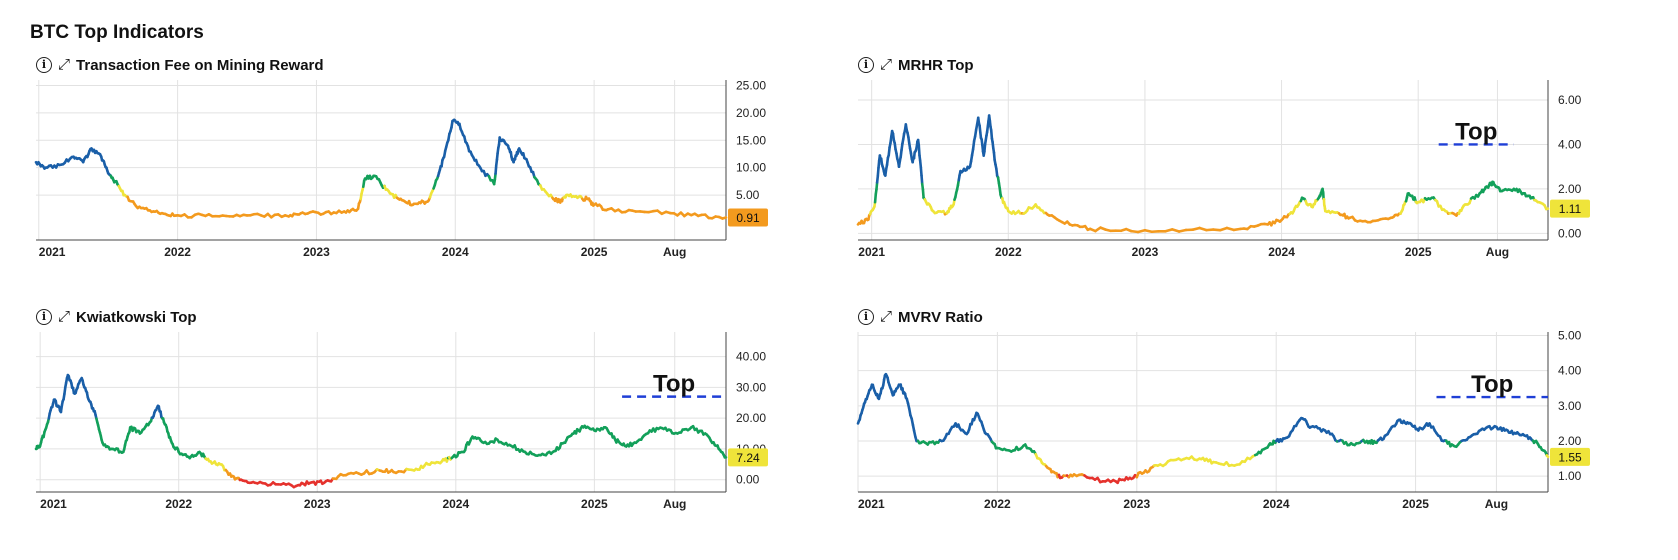 The width and height of the screenshot is (1678, 560). What do you see at coordinates (751, 85) in the screenshot?
I see `y-tick-label: 25.00` at bounding box center [751, 85].